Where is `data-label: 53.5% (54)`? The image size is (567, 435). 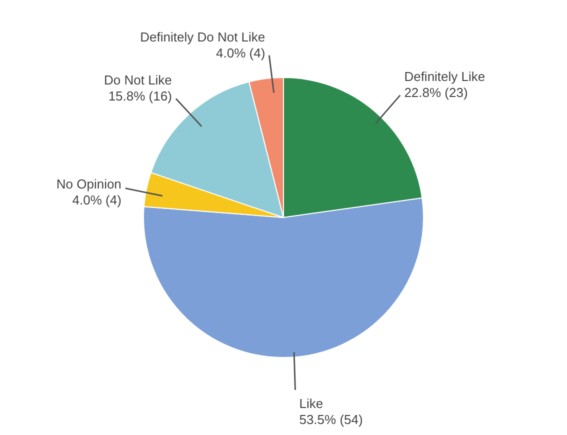
data-label: 53.5% (54) is located at coordinates (331, 419).